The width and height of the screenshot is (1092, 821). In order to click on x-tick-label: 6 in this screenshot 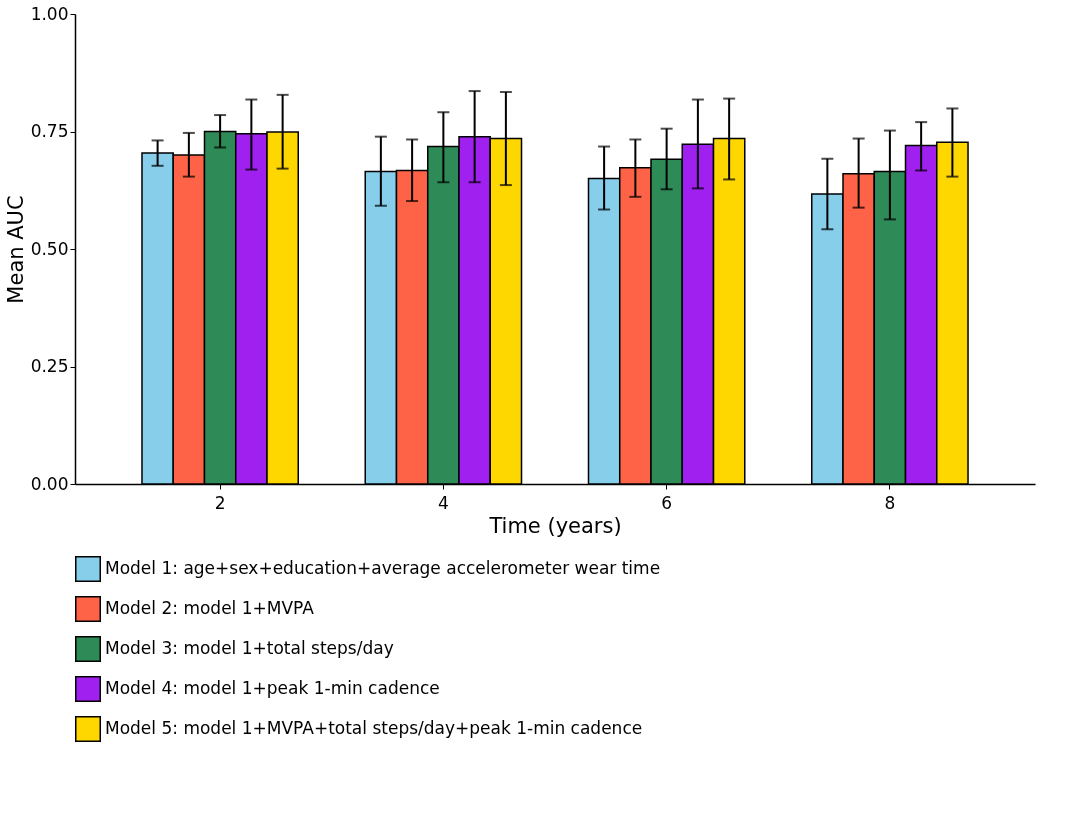, I will do `click(667, 502)`.